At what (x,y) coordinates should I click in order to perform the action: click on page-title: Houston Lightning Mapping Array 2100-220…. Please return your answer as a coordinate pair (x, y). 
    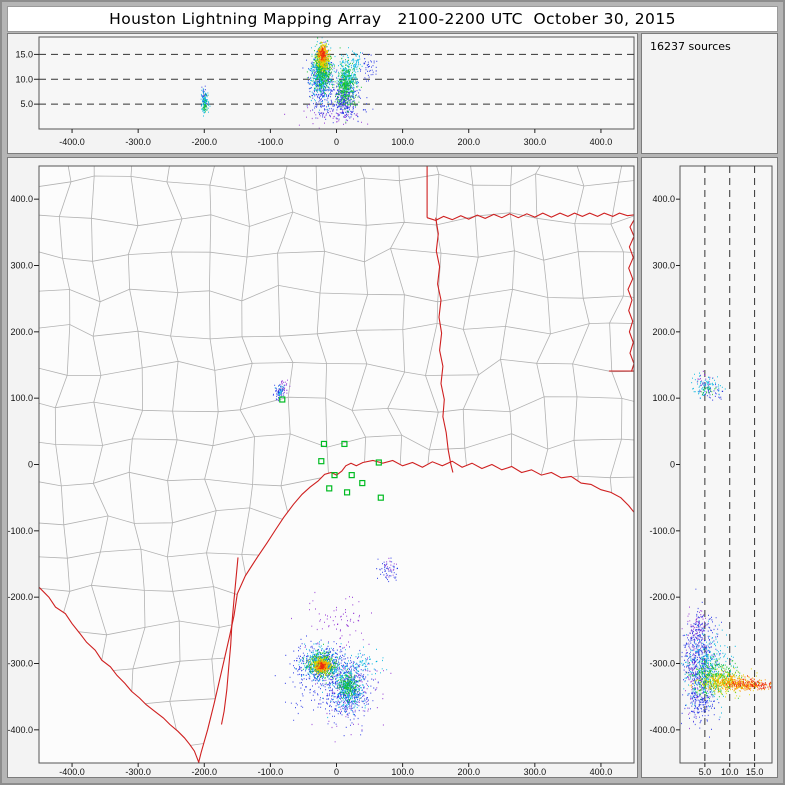
    Looking at the image, I should click on (392, 19).